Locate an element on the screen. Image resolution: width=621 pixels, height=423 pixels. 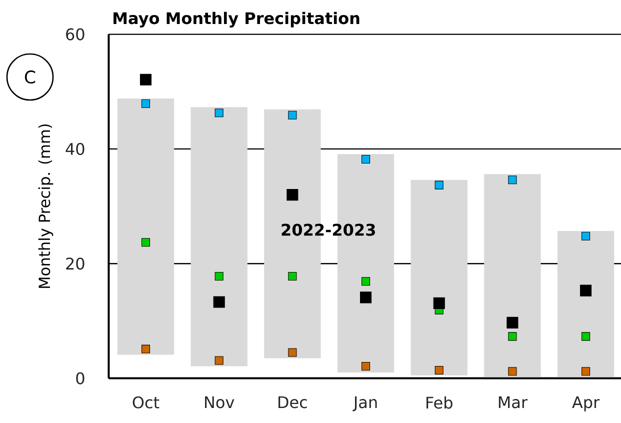
y-tick-label: 20 is located at coordinates (75, 264).